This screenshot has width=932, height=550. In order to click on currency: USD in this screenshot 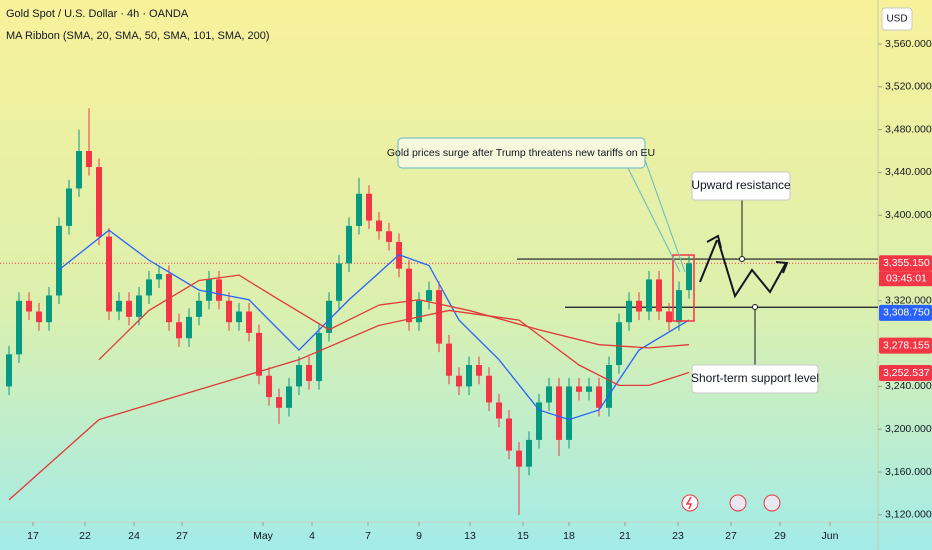, I will do `click(896, 19)`.